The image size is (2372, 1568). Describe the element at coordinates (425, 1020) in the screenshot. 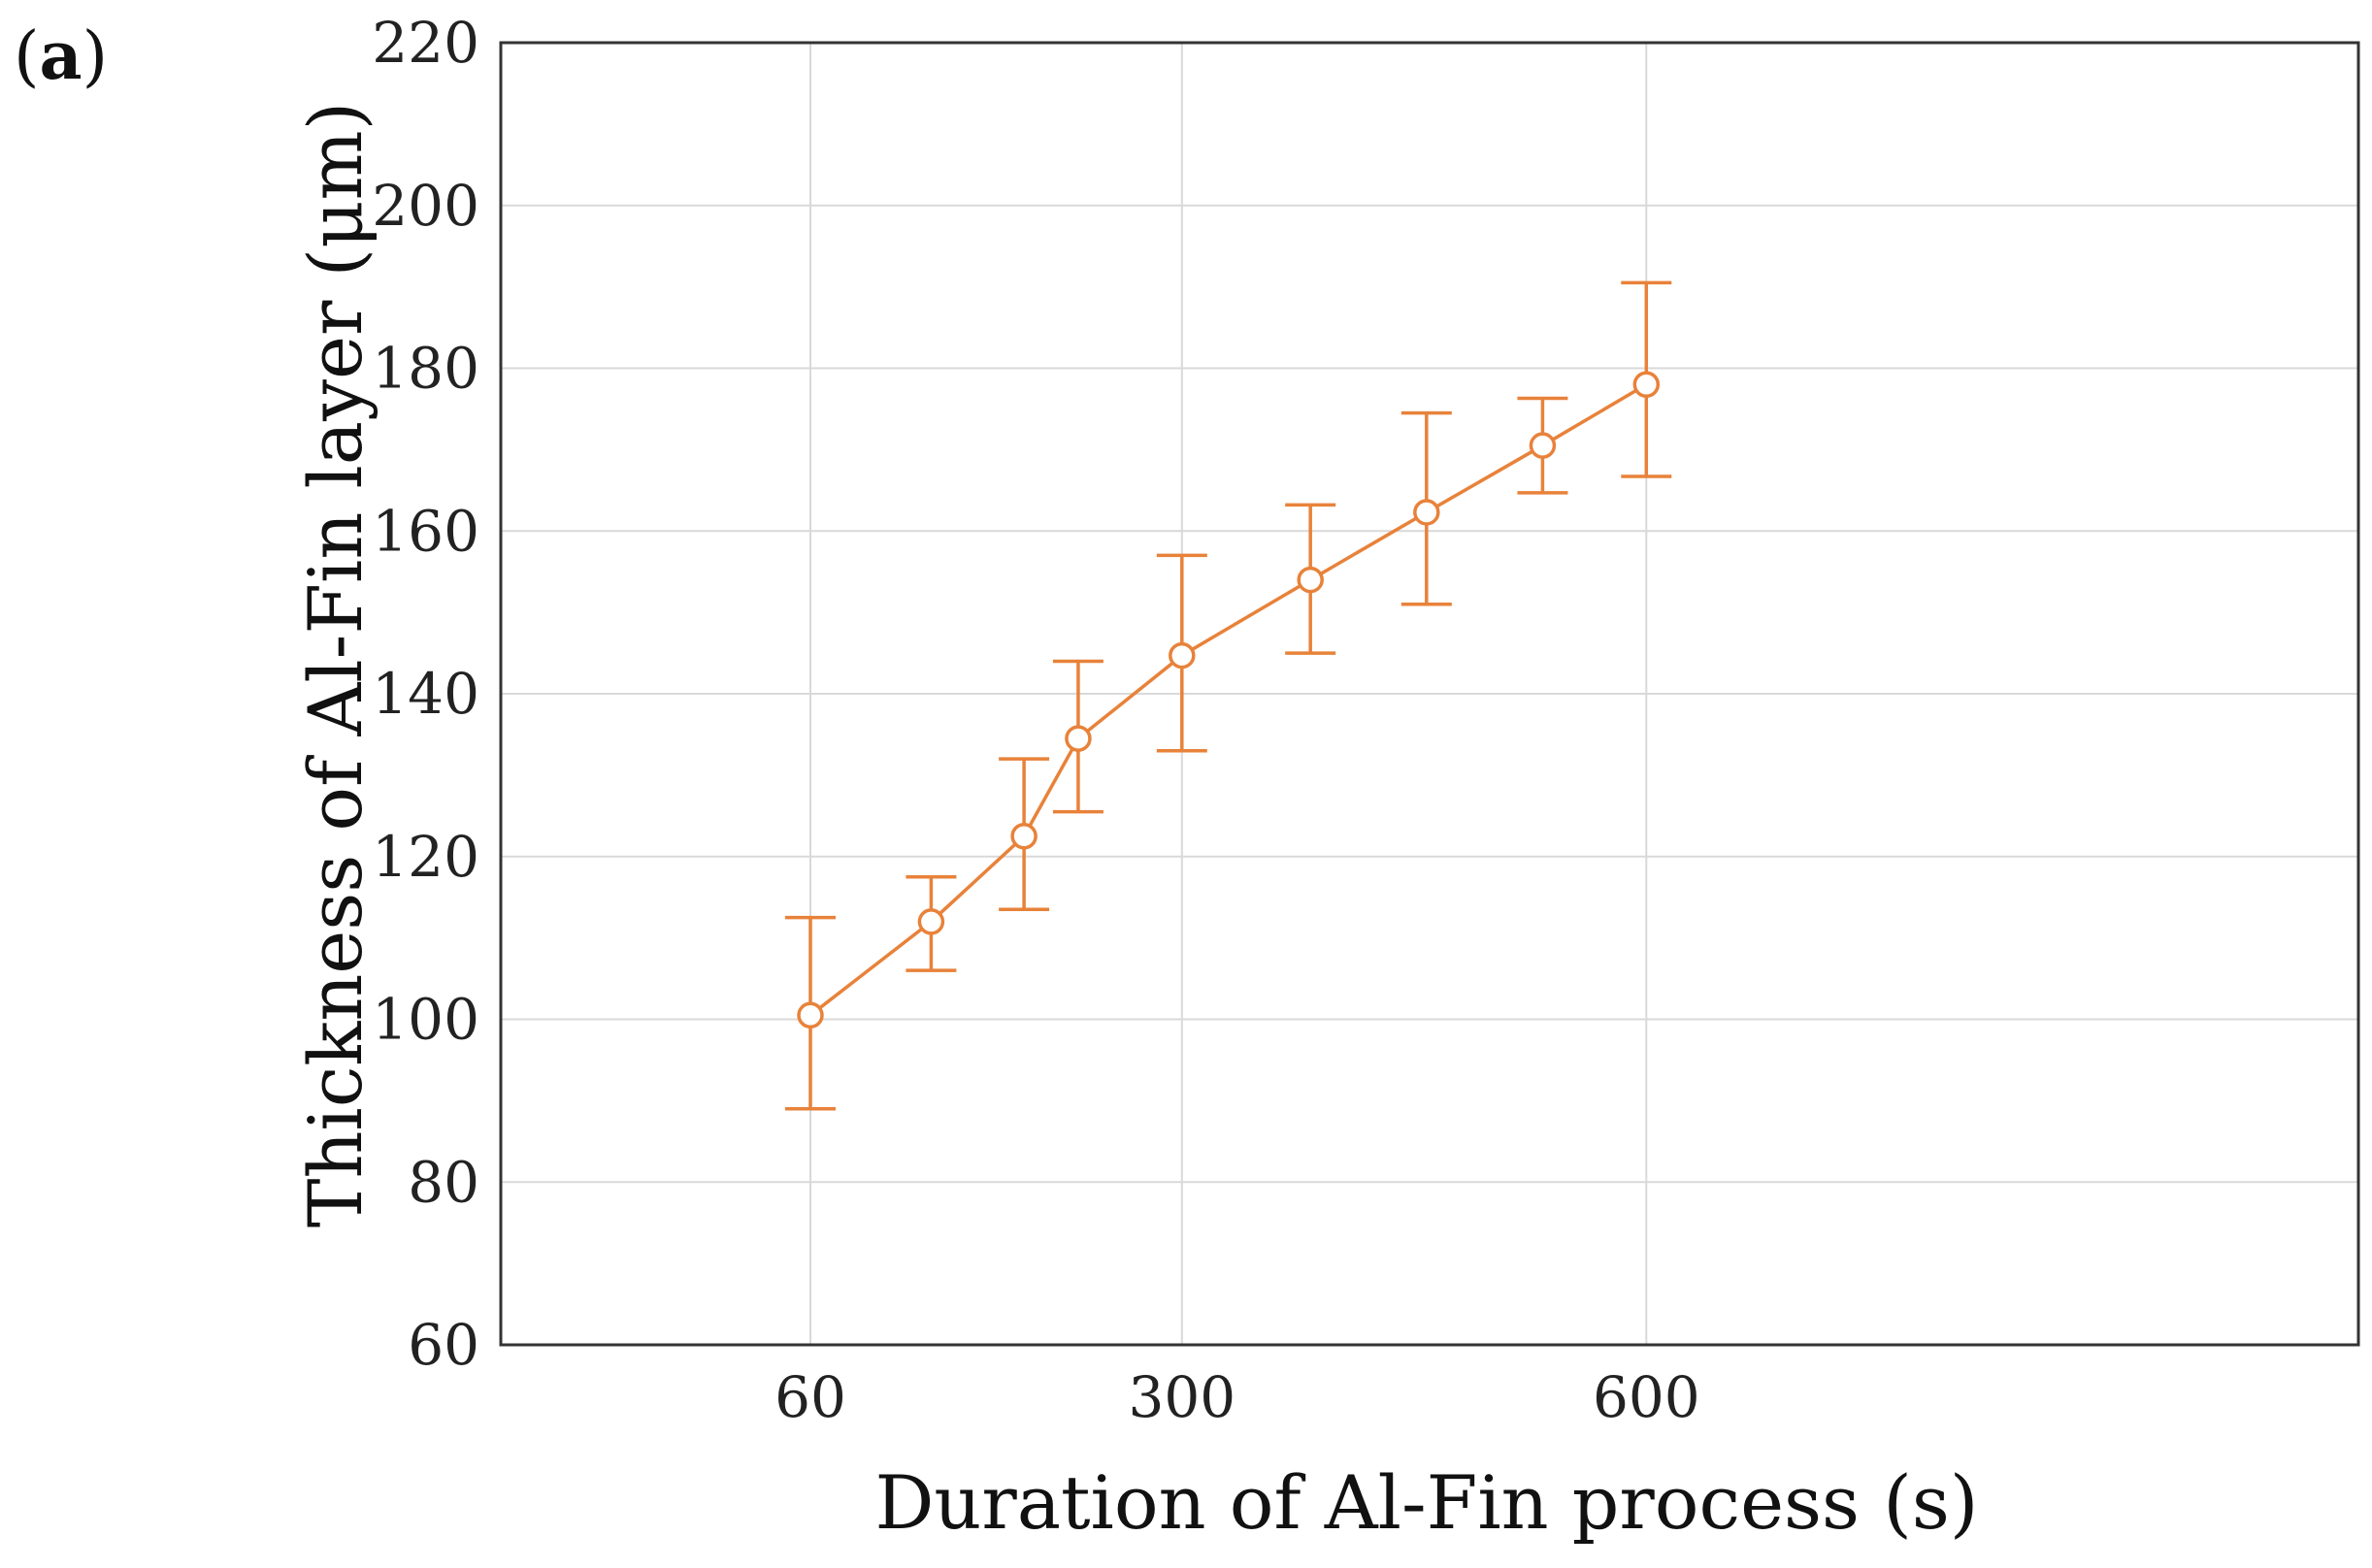

I see `y-tick-label: 100` at that location.